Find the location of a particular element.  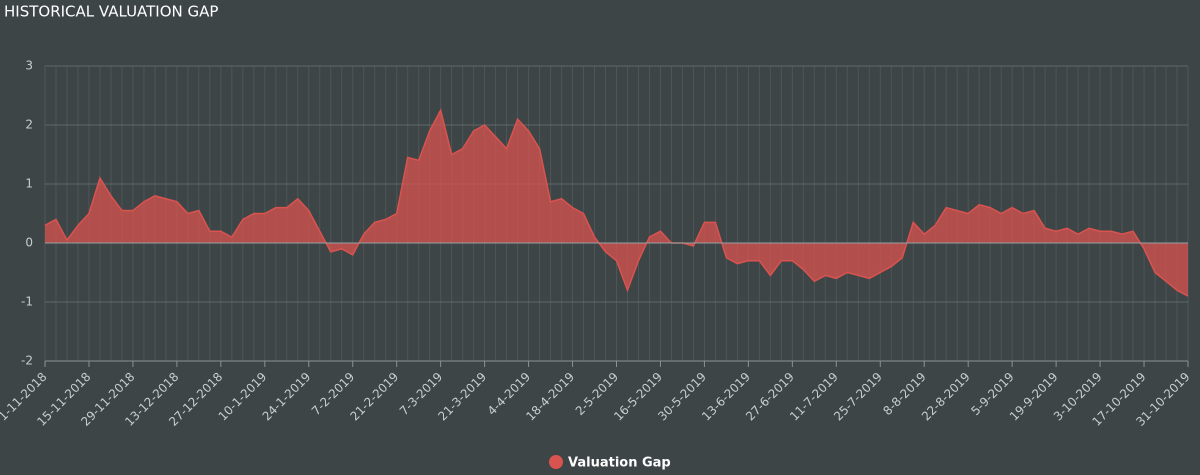

y-tick-label: 0 is located at coordinates (29, 243).